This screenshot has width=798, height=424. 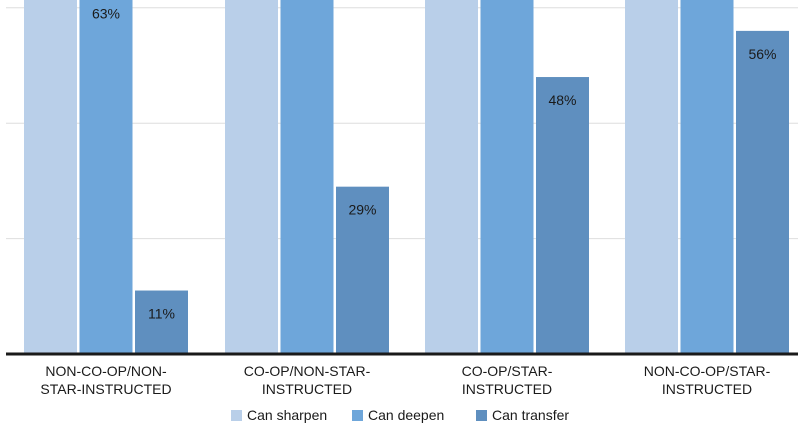 What do you see at coordinates (530, 415) in the screenshot?
I see `legend-label: Can transfer` at bounding box center [530, 415].